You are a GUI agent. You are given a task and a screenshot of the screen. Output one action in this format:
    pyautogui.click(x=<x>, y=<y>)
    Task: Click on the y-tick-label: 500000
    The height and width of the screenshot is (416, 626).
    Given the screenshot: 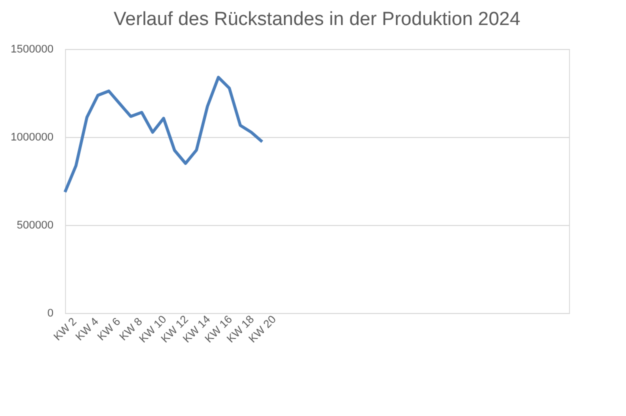 What is the action you would take?
    pyautogui.click(x=35, y=226)
    